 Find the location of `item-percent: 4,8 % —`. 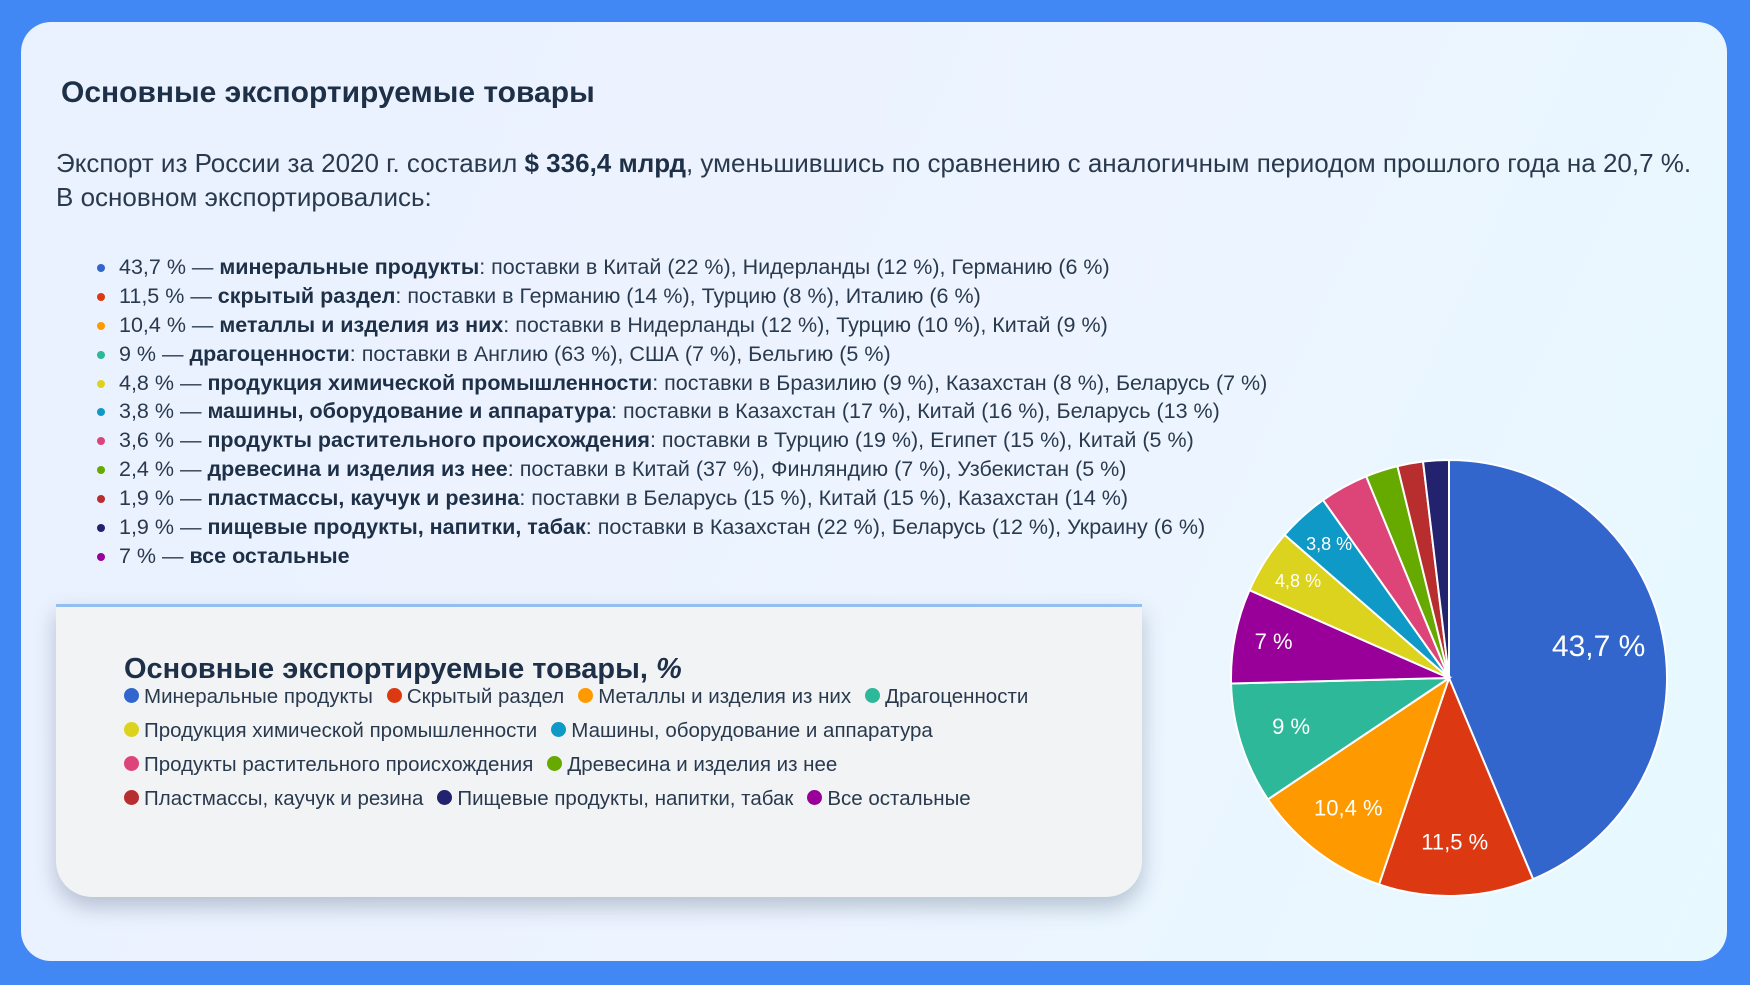

item-percent: 4,8 % — is located at coordinates (163, 382).